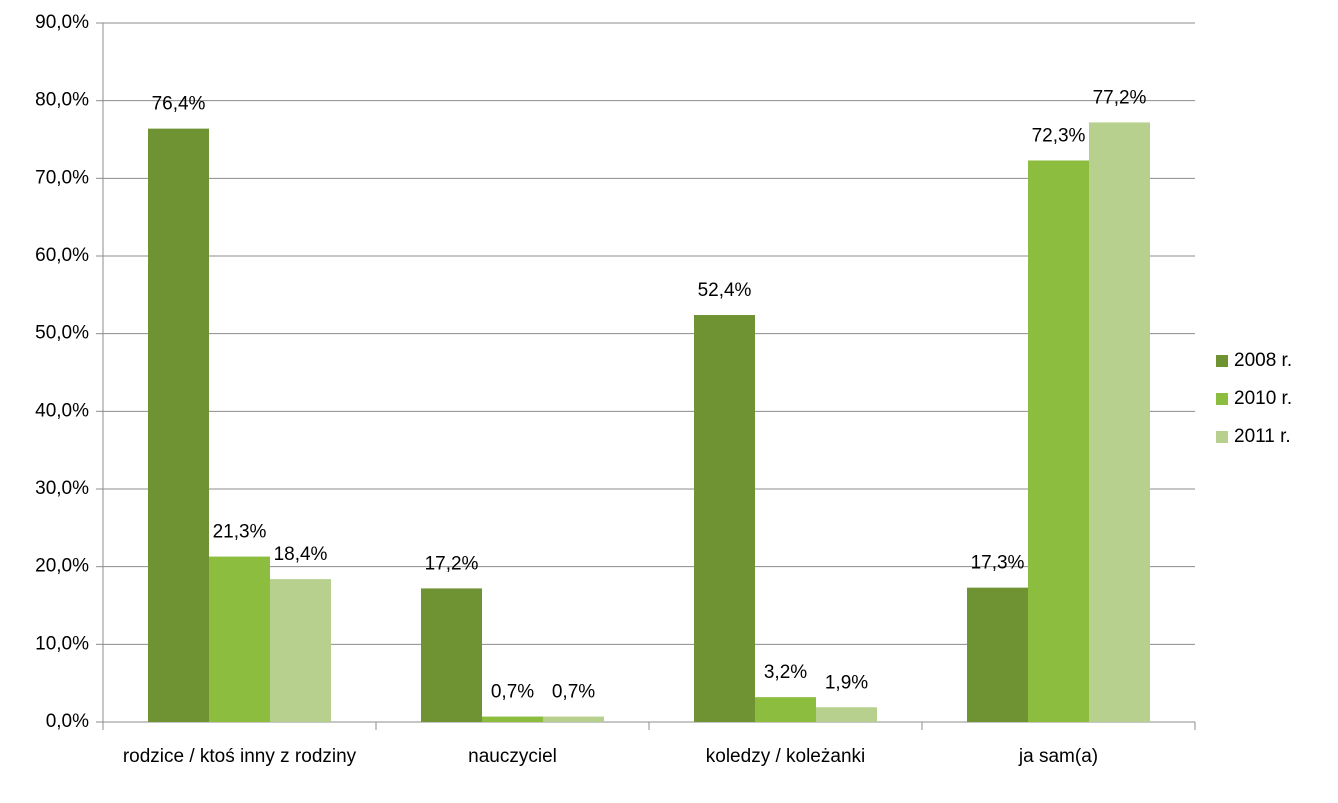 The image size is (1338, 803). What do you see at coordinates (512, 756) in the screenshot?
I see `x-tick-label: nauczyciel` at bounding box center [512, 756].